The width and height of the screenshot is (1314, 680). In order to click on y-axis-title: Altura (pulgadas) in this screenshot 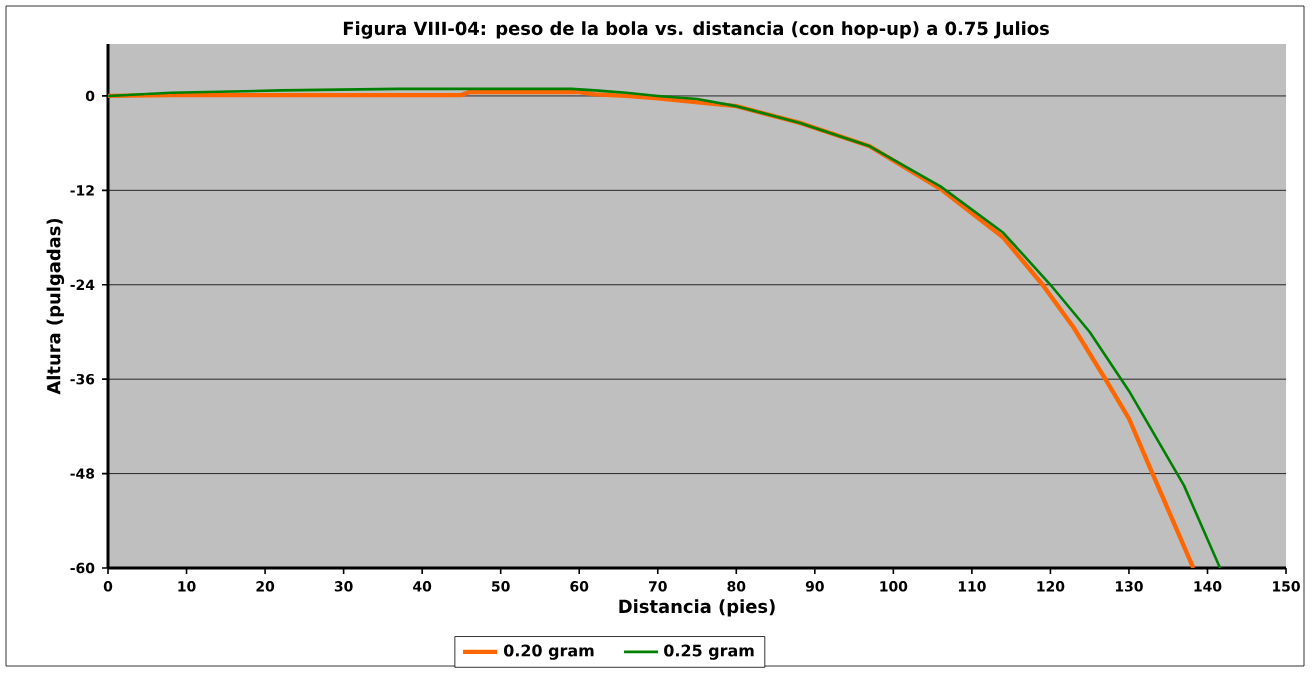, I will do `click(55, 306)`.